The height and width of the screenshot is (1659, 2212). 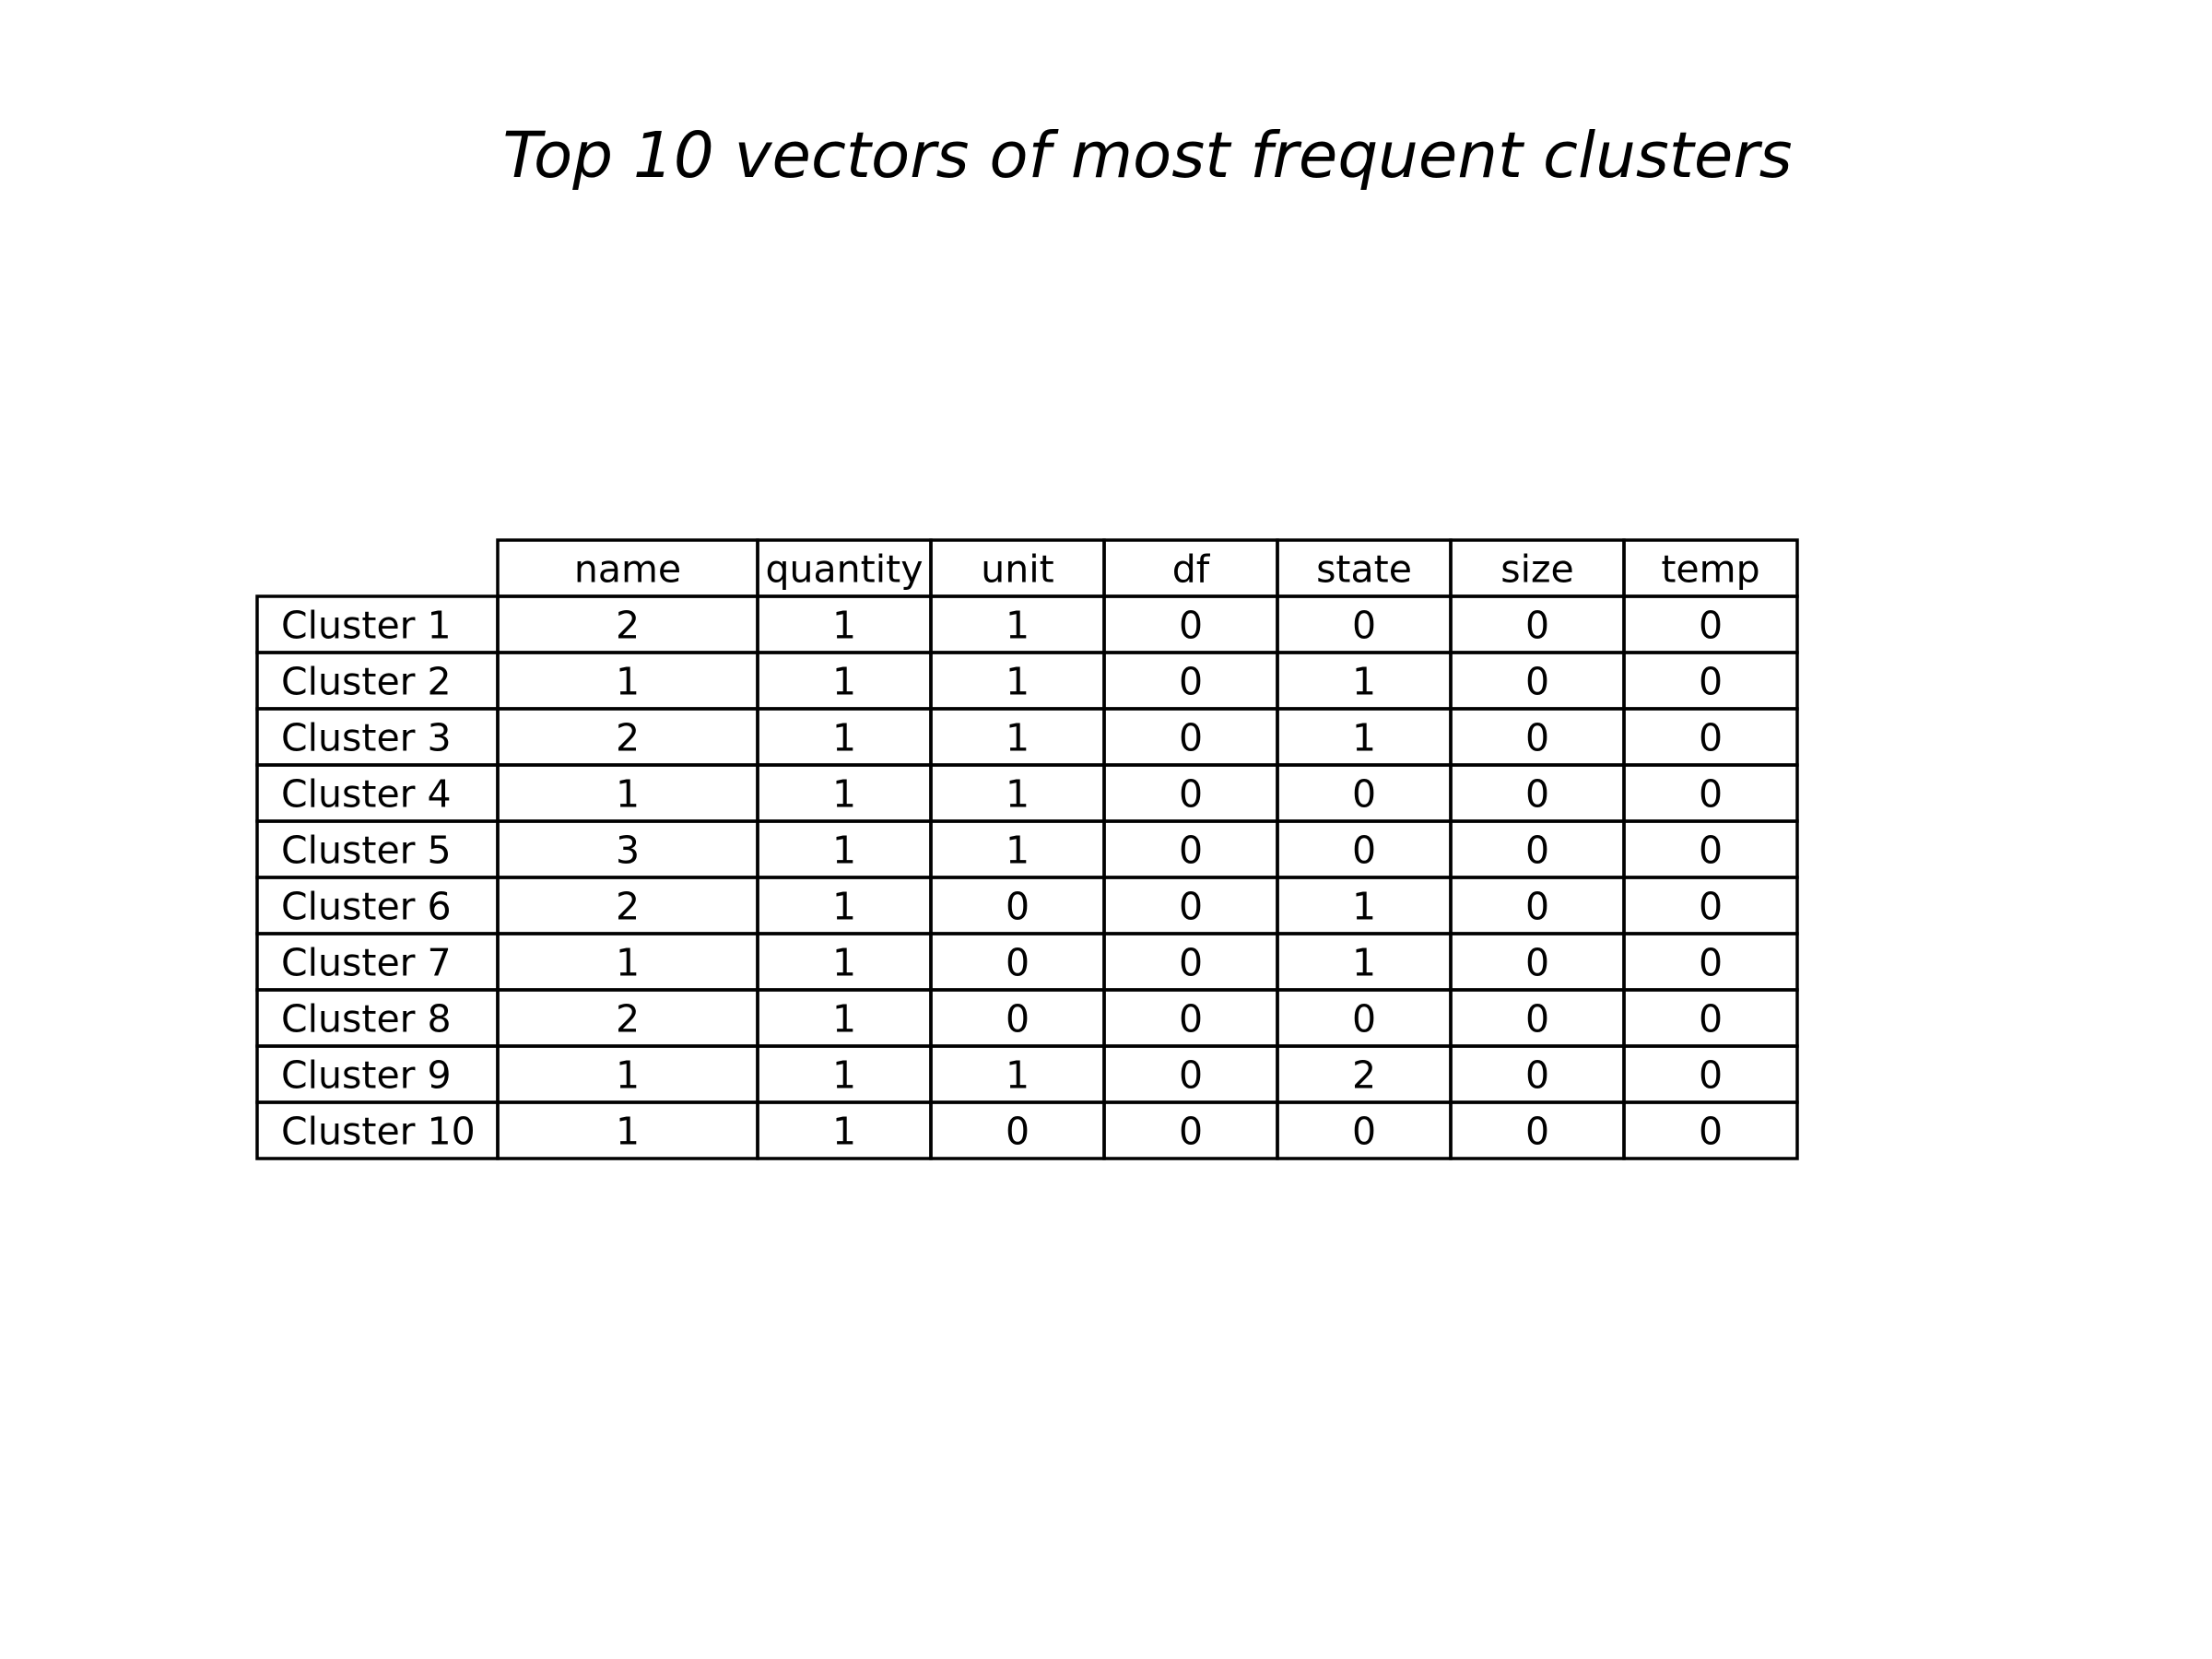 I want to click on column-header: name, so click(x=627, y=569).